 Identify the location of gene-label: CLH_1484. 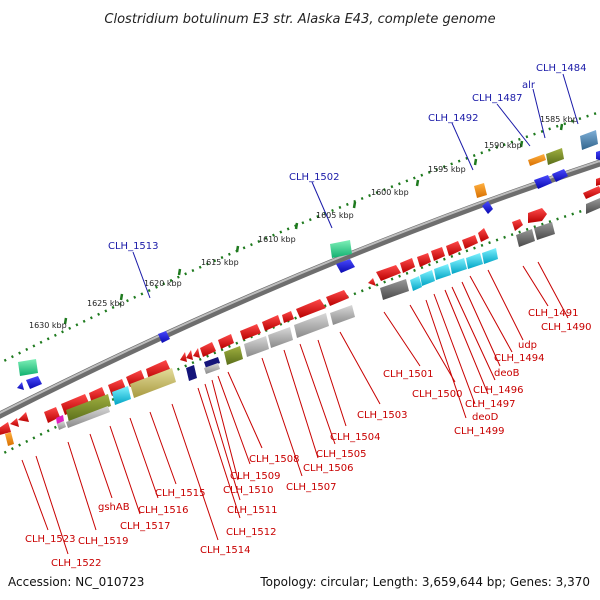
(561, 68).